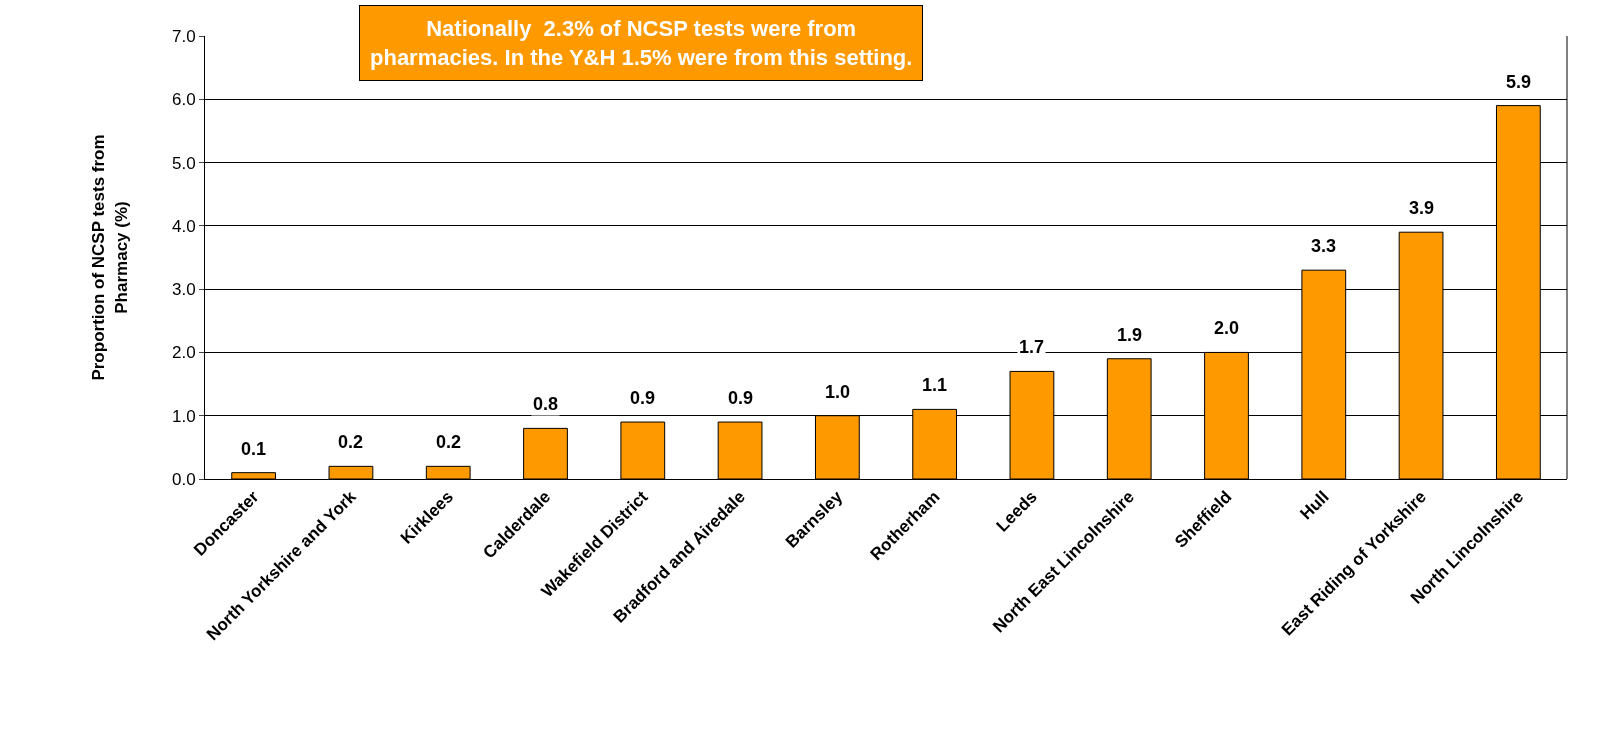 The height and width of the screenshot is (729, 1622). I want to click on y-tick-label: 1.0, so click(183, 416).